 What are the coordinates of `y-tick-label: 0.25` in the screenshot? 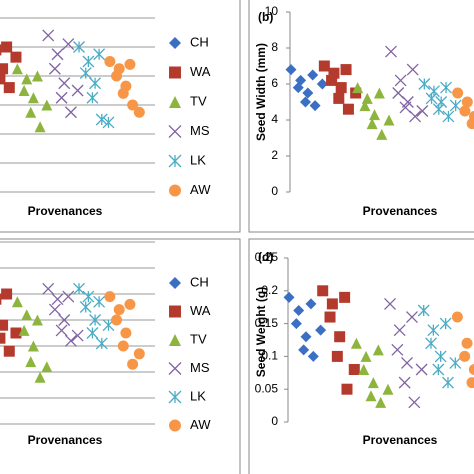 It's located at (267, 257).